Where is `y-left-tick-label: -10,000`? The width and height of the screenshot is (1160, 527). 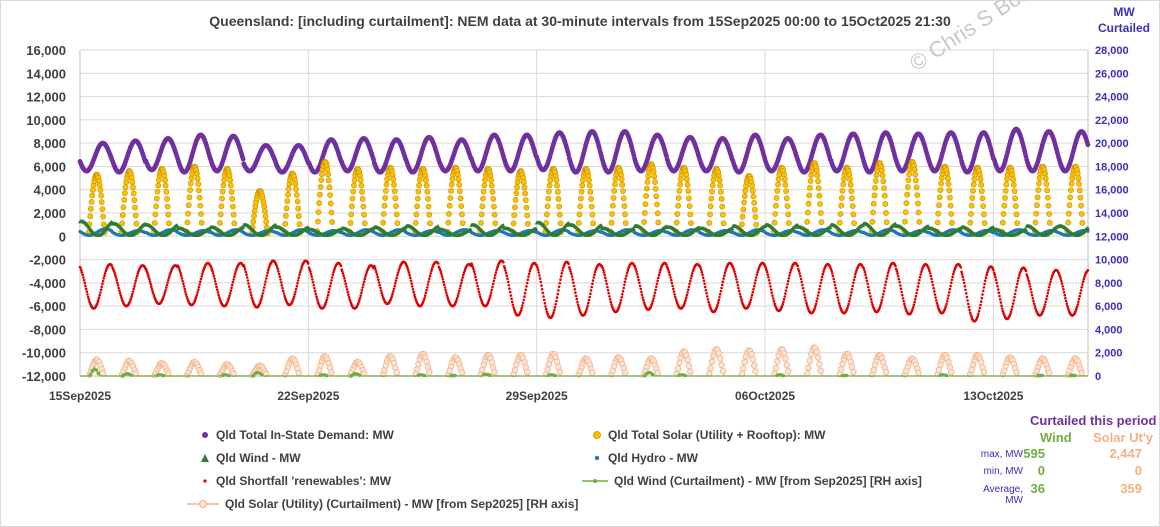
y-left-tick-label: -10,000 is located at coordinates (44, 353).